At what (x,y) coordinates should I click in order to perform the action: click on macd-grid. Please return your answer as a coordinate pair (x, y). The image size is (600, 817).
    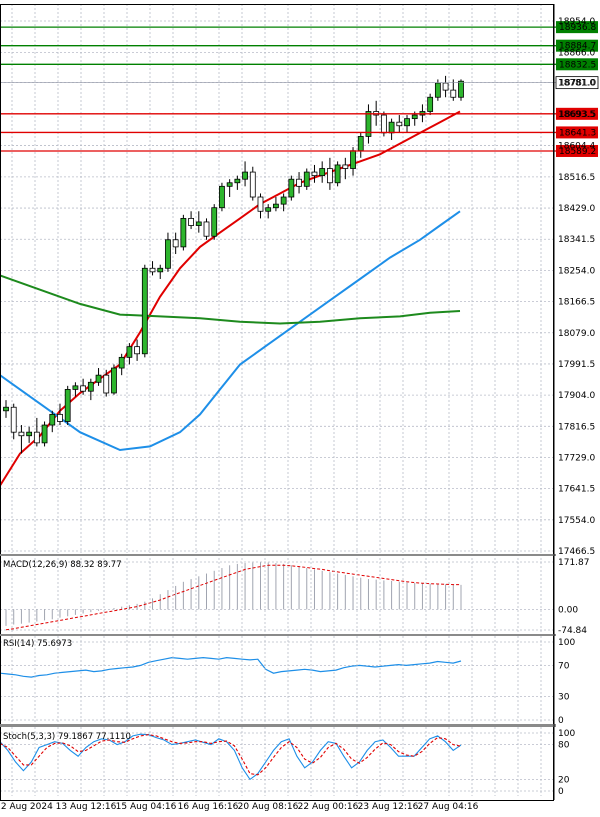
    Looking at the image, I should click on (277, 596).